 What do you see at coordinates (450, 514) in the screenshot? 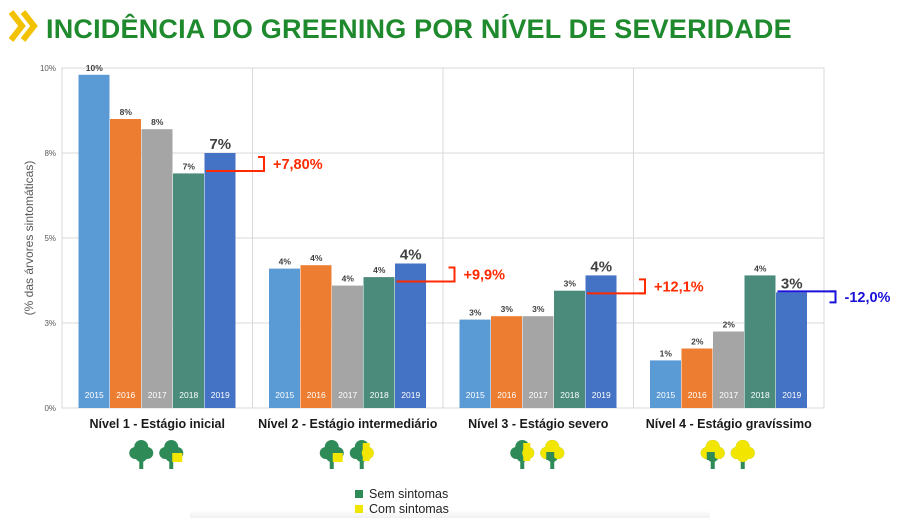
I see `bottom-shadow` at bounding box center [450, 514].